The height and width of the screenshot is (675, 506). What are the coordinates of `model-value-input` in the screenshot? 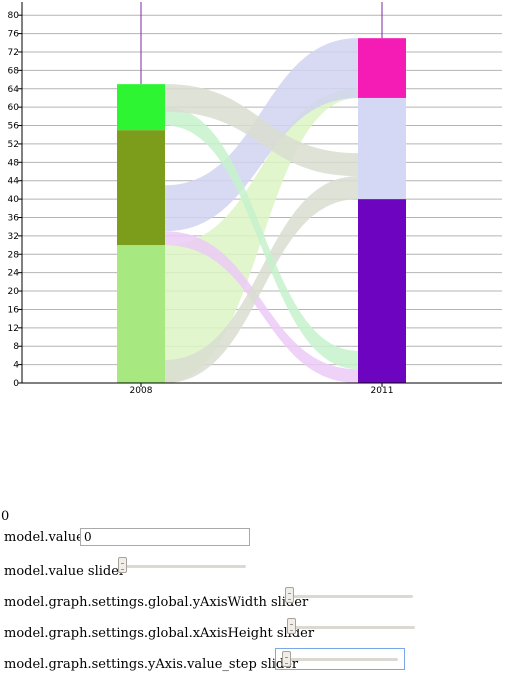 It's located at (165, 537).